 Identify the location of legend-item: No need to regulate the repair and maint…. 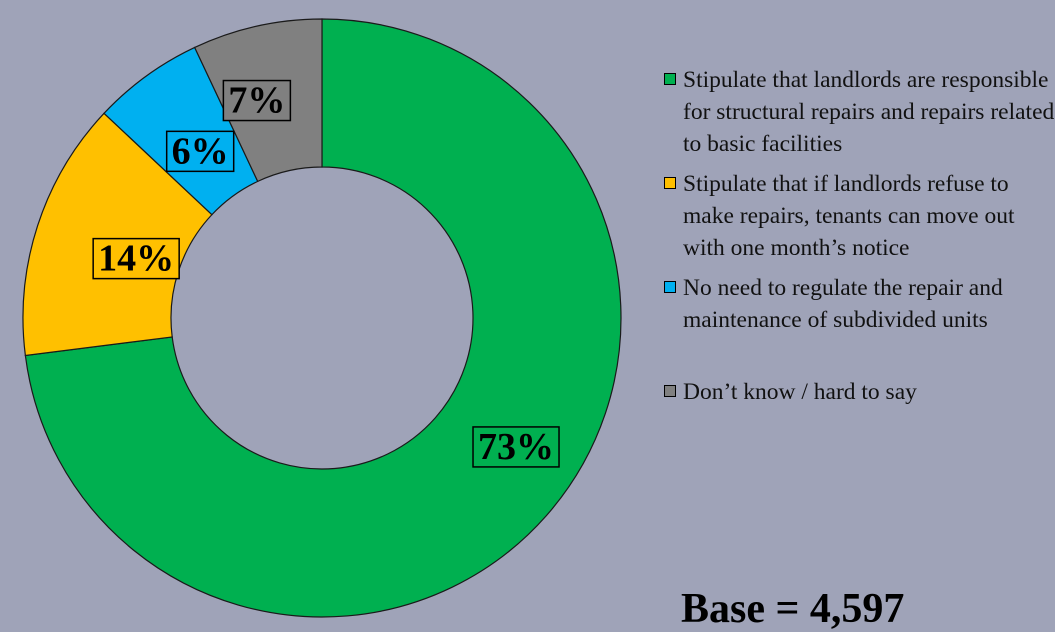
(859, 304).